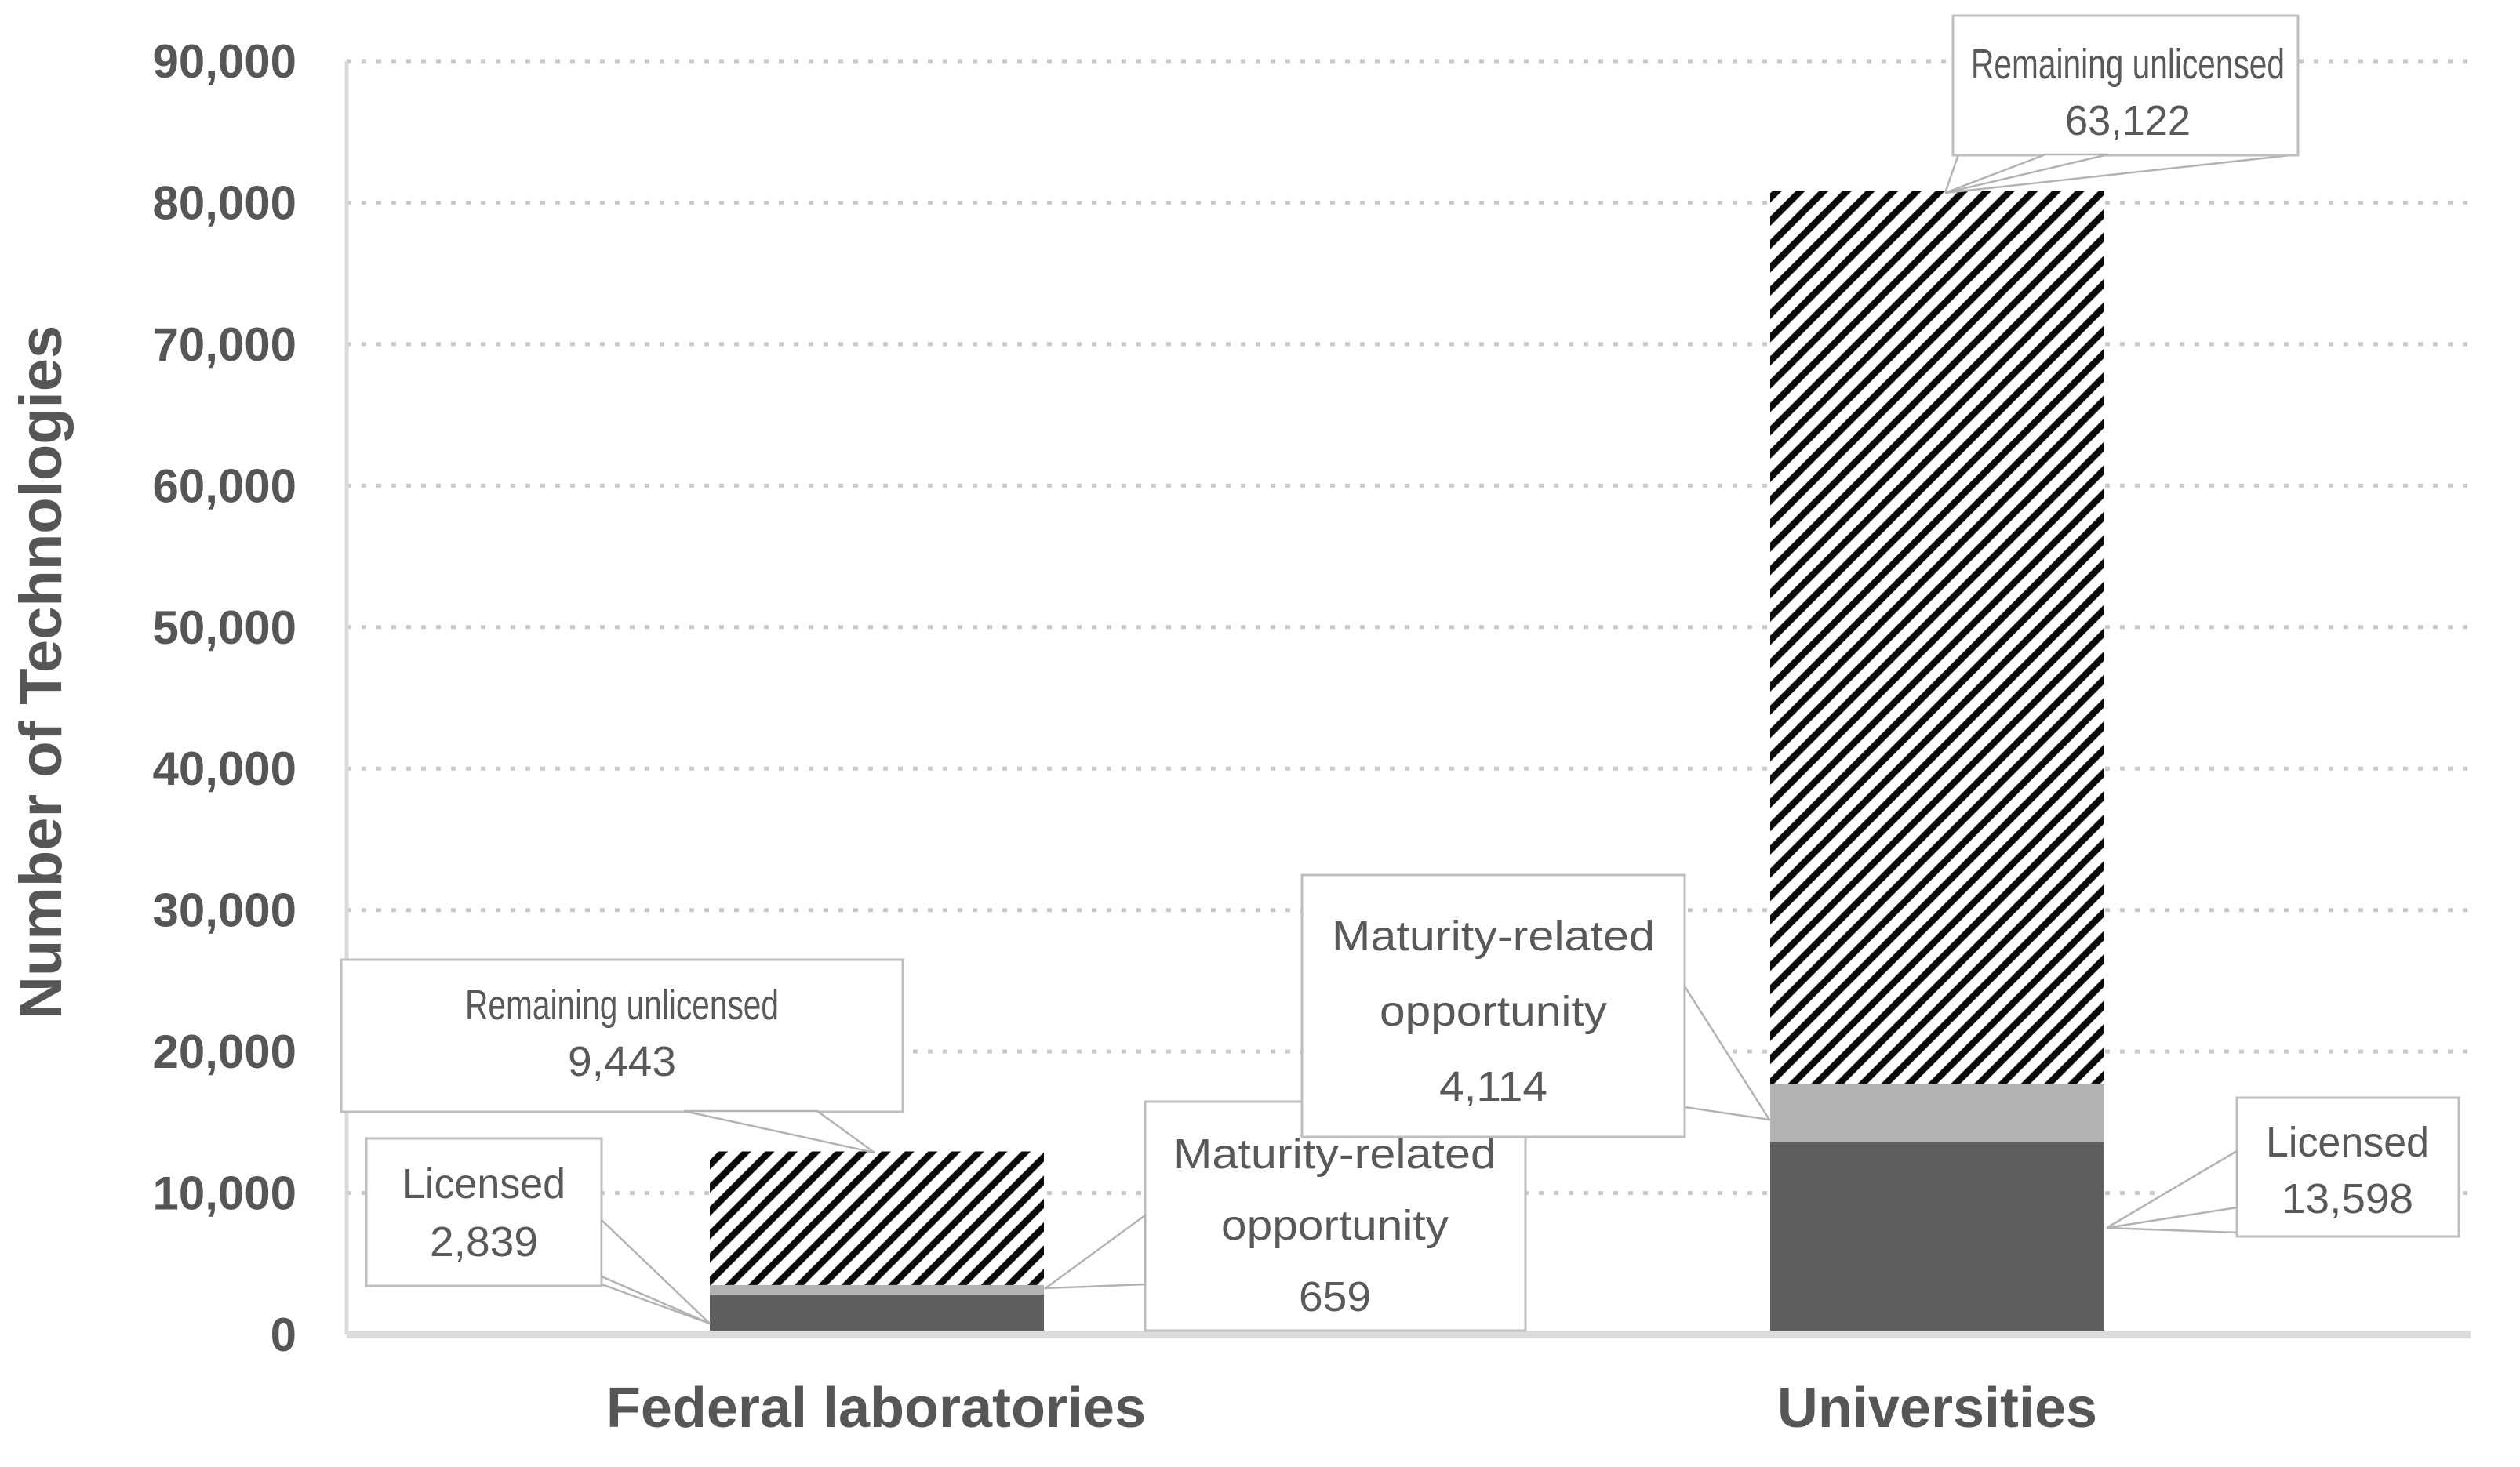 The height and width of the screenshot is (1467, 2520). I want to click on category-label-universities: Universities, so click(1937, 1408).